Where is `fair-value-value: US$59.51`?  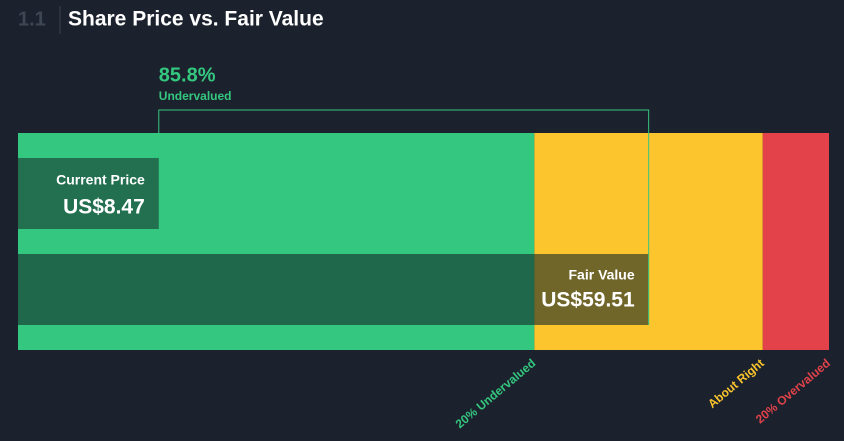
fair-value-value: US$59.51 is located at coordinates (588, 300).